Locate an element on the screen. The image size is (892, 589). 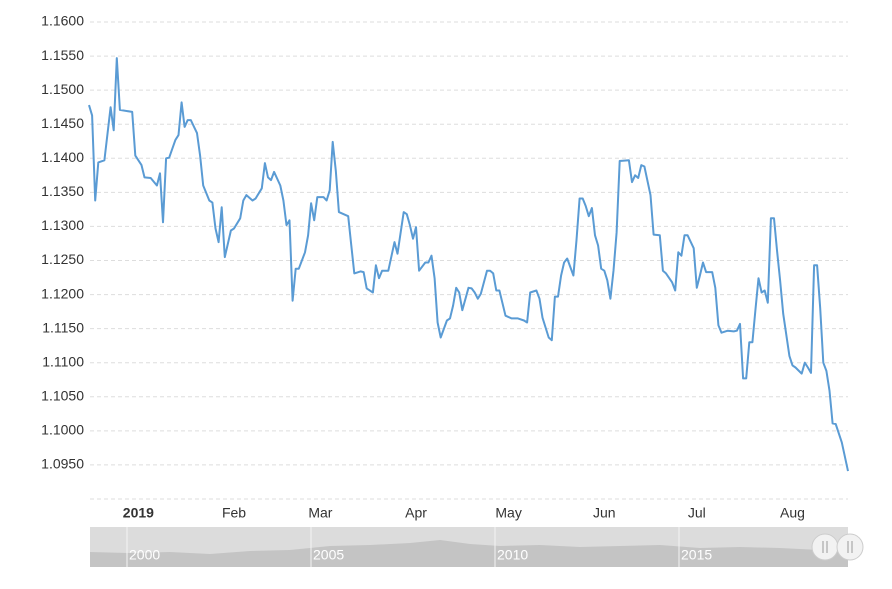
navigator-label: 2010 is located at coordinates (512, 555).